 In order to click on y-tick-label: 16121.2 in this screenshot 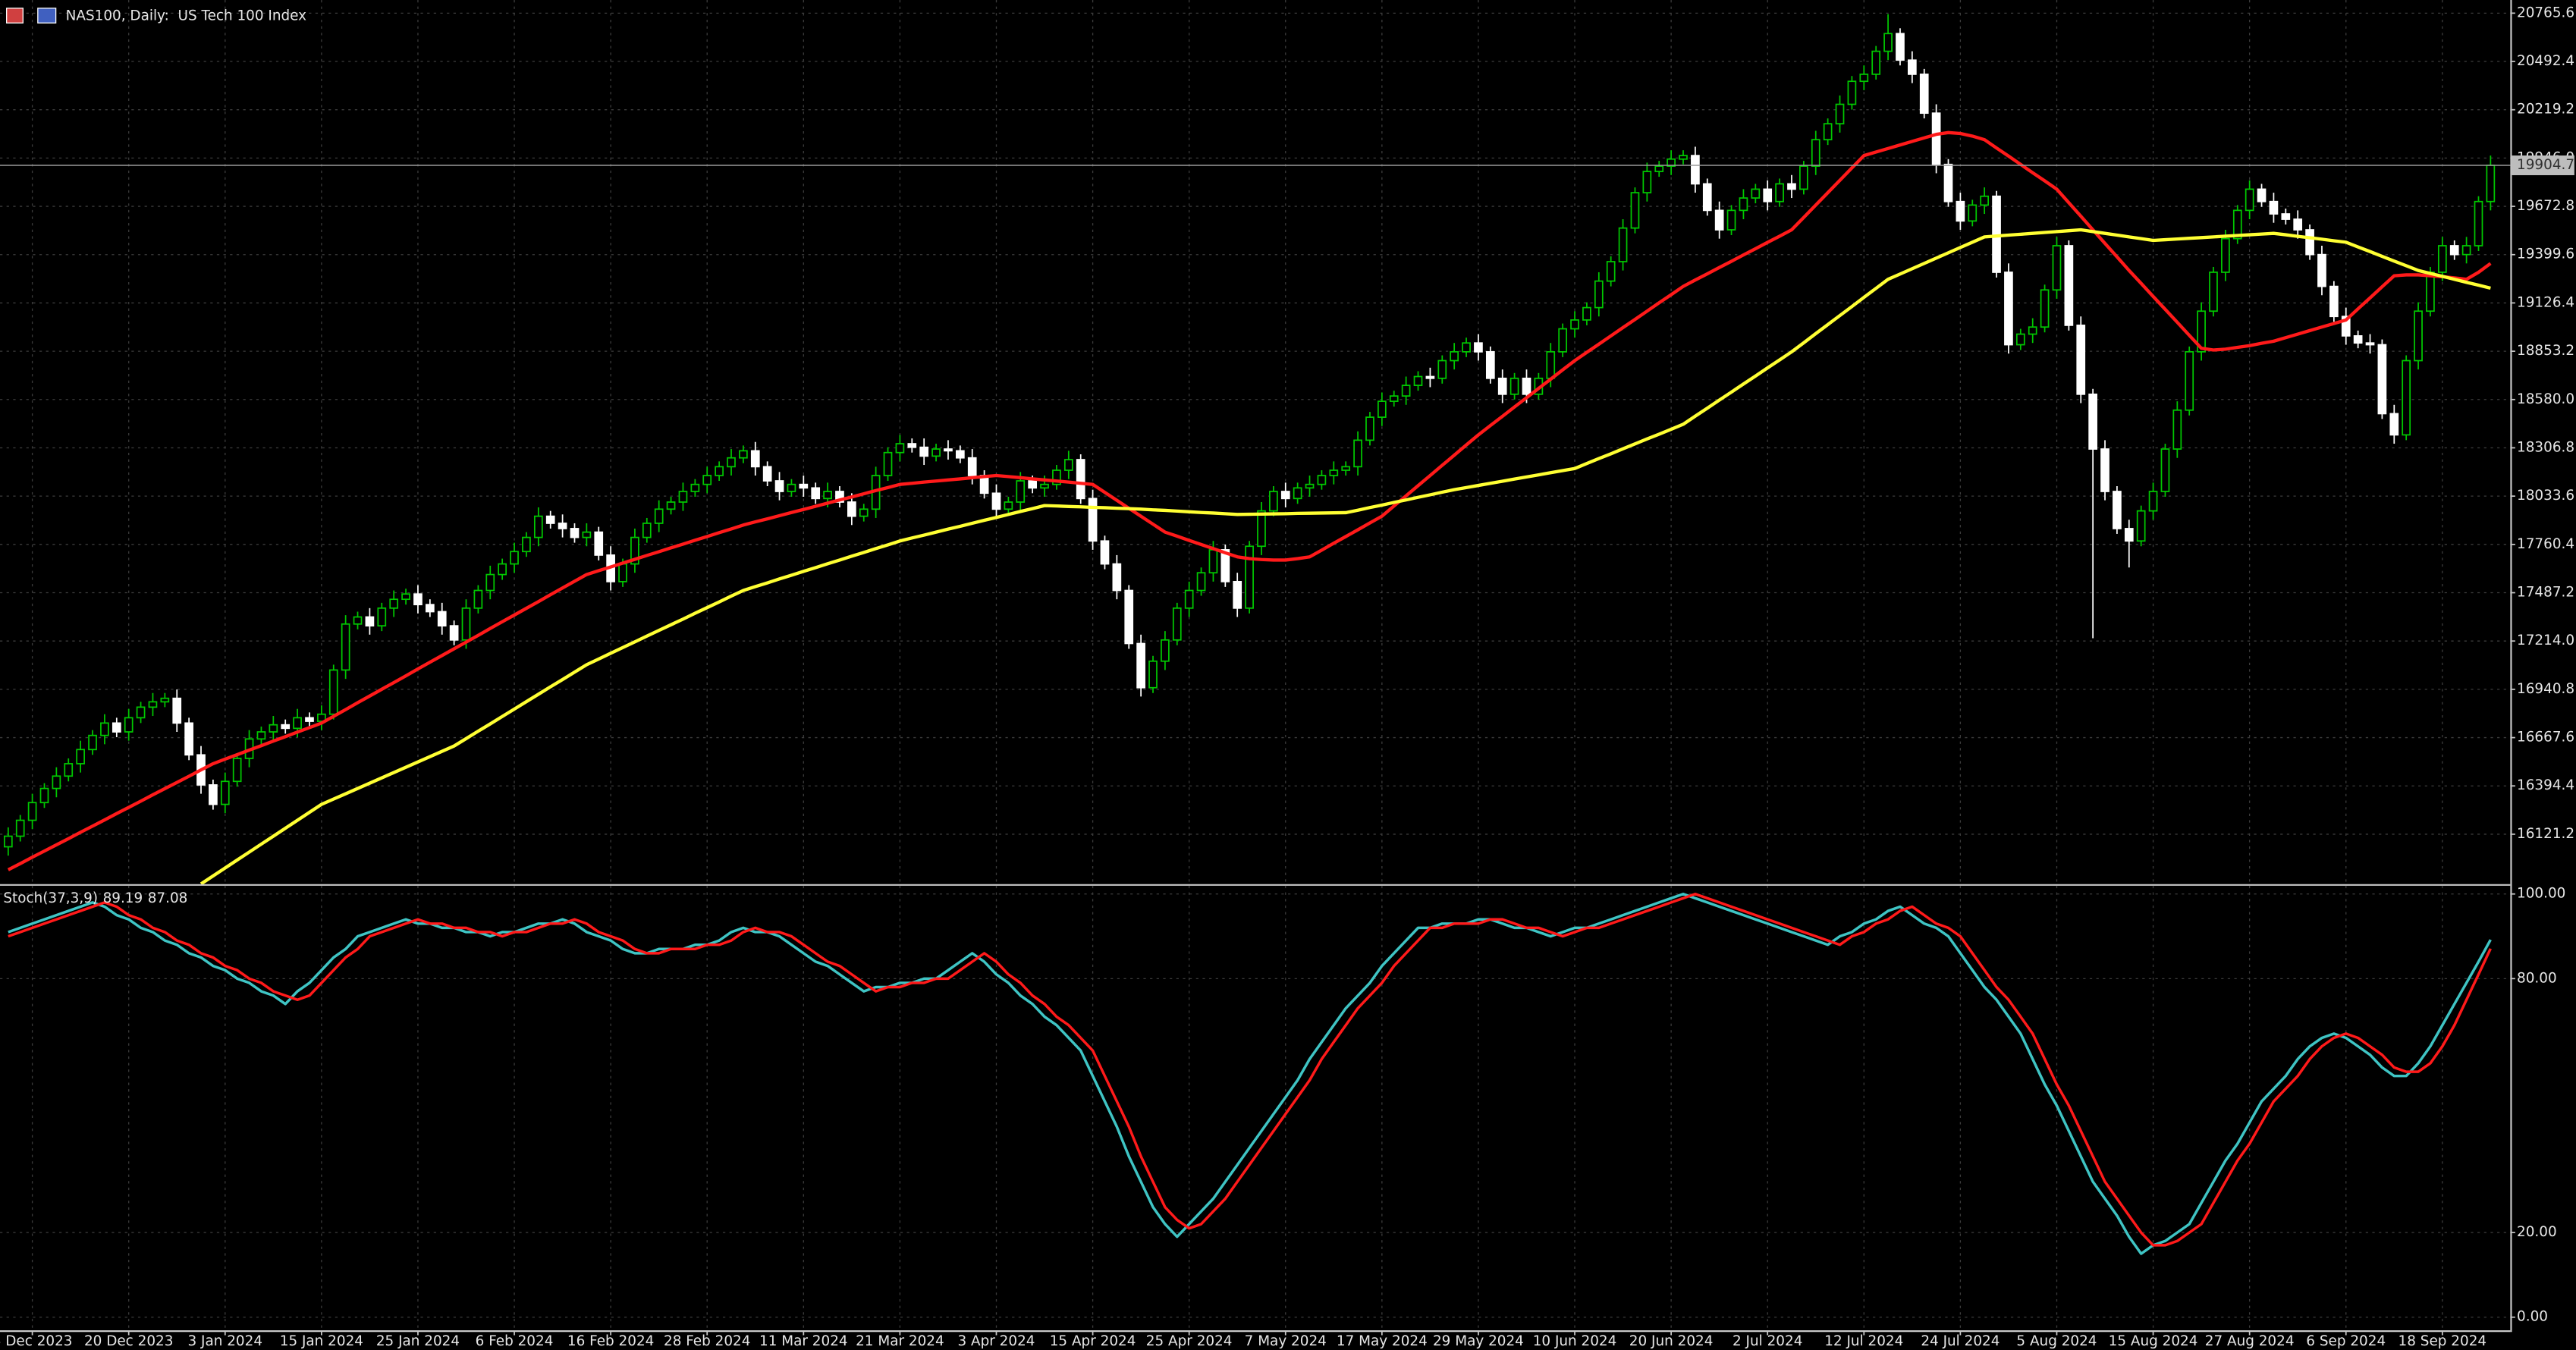, I will do `click(2545, 834)`.